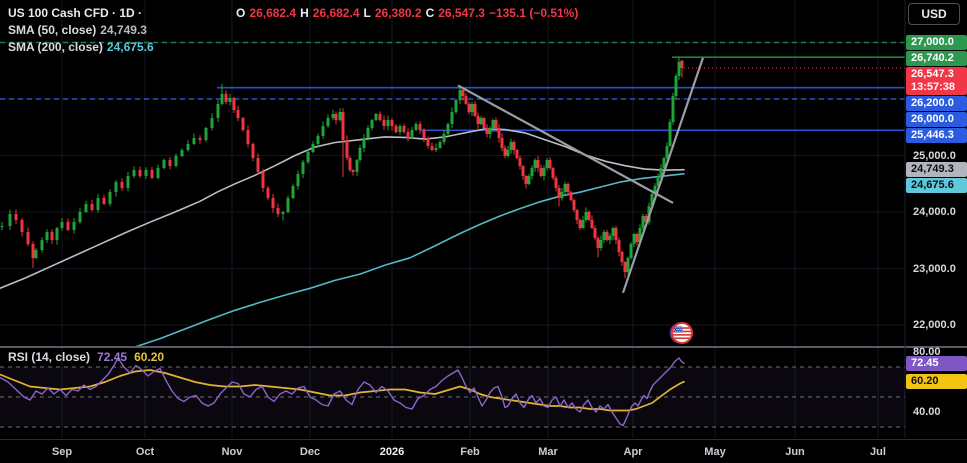 This screenshot has width=967, height=463. What do you see at coordinates (273, 13) in the screenshot?
I see `open-value: 26,682.4` at bounding box center [273, 13].